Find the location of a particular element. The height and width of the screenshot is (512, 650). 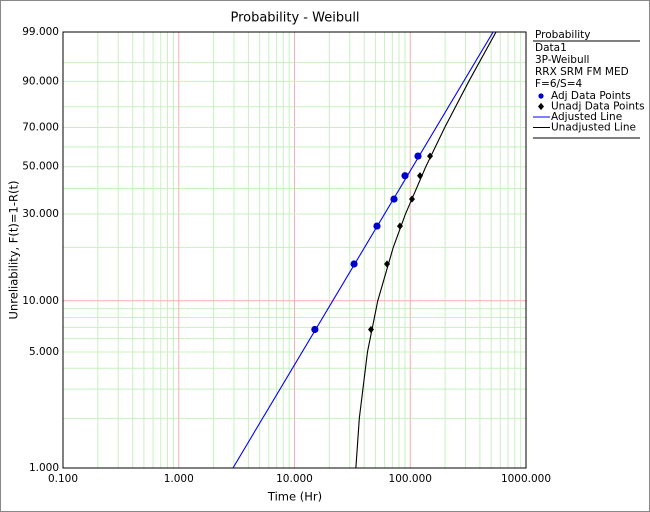

legend-info: Data1 is located at coordinates (551, 48).